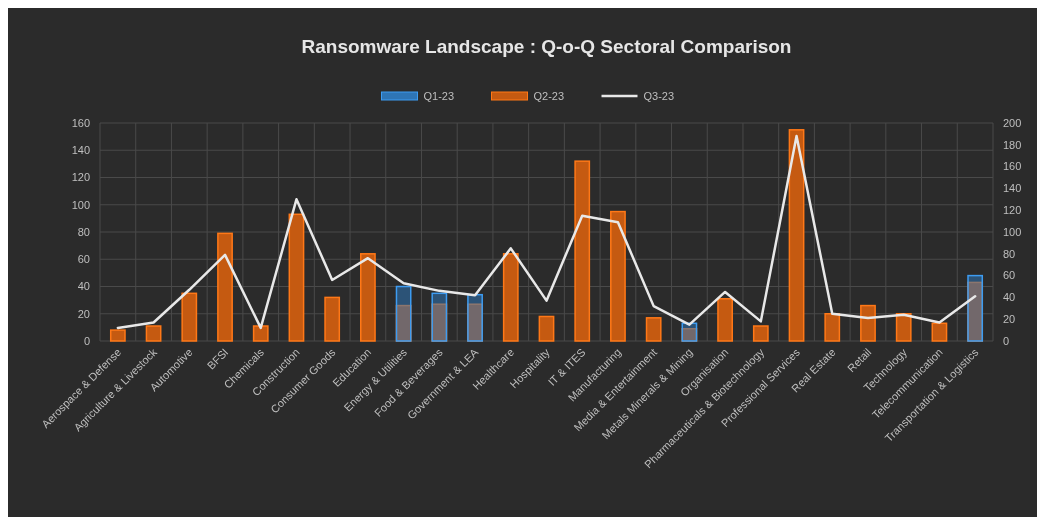  I want to click on y-tick-label: 20, so click(83, 313).